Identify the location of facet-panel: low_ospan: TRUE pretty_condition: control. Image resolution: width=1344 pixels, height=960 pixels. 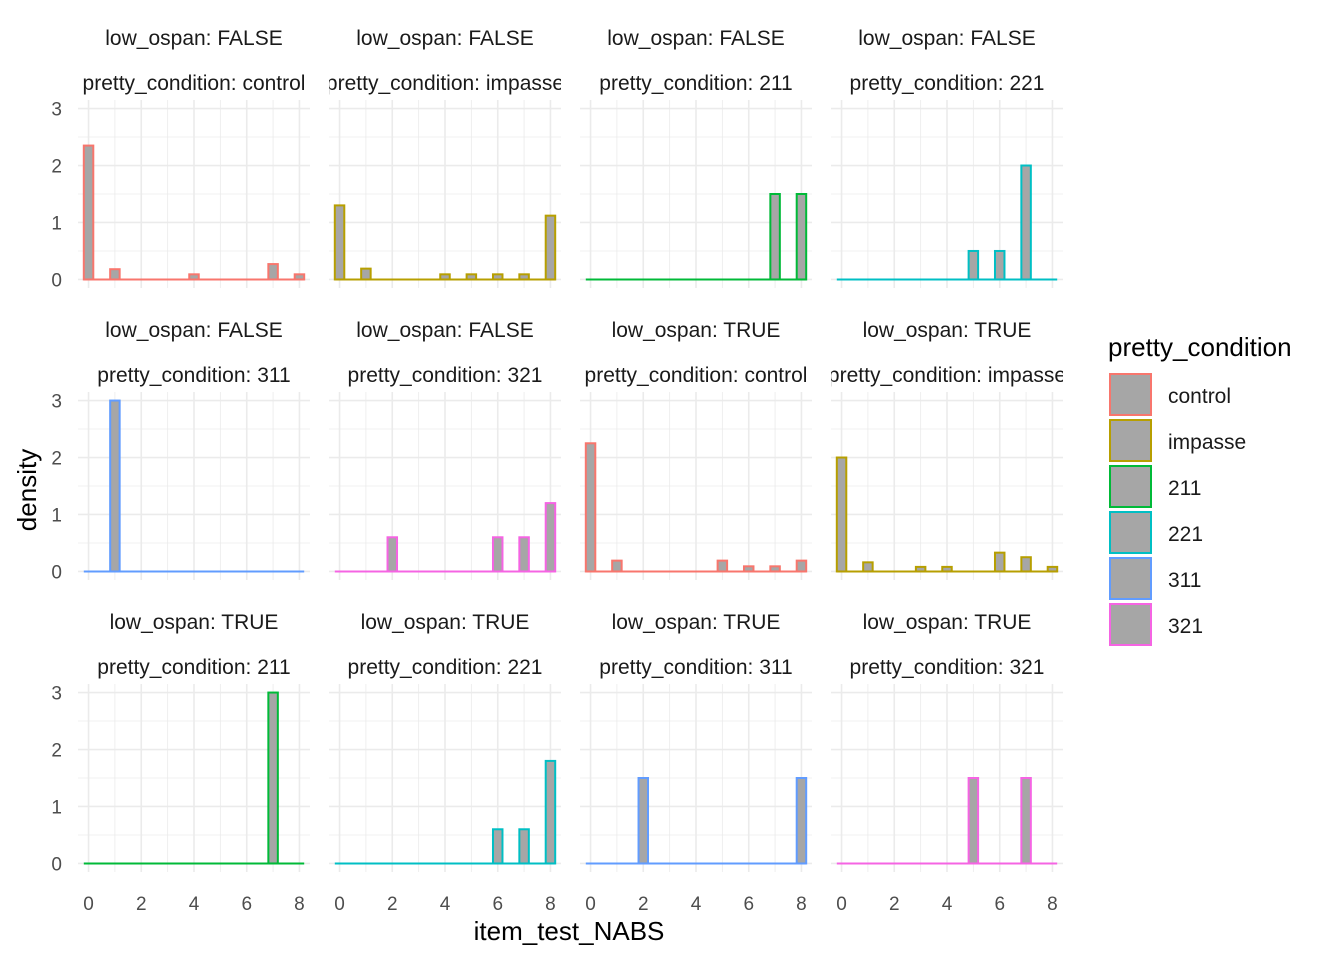
(696, 449).